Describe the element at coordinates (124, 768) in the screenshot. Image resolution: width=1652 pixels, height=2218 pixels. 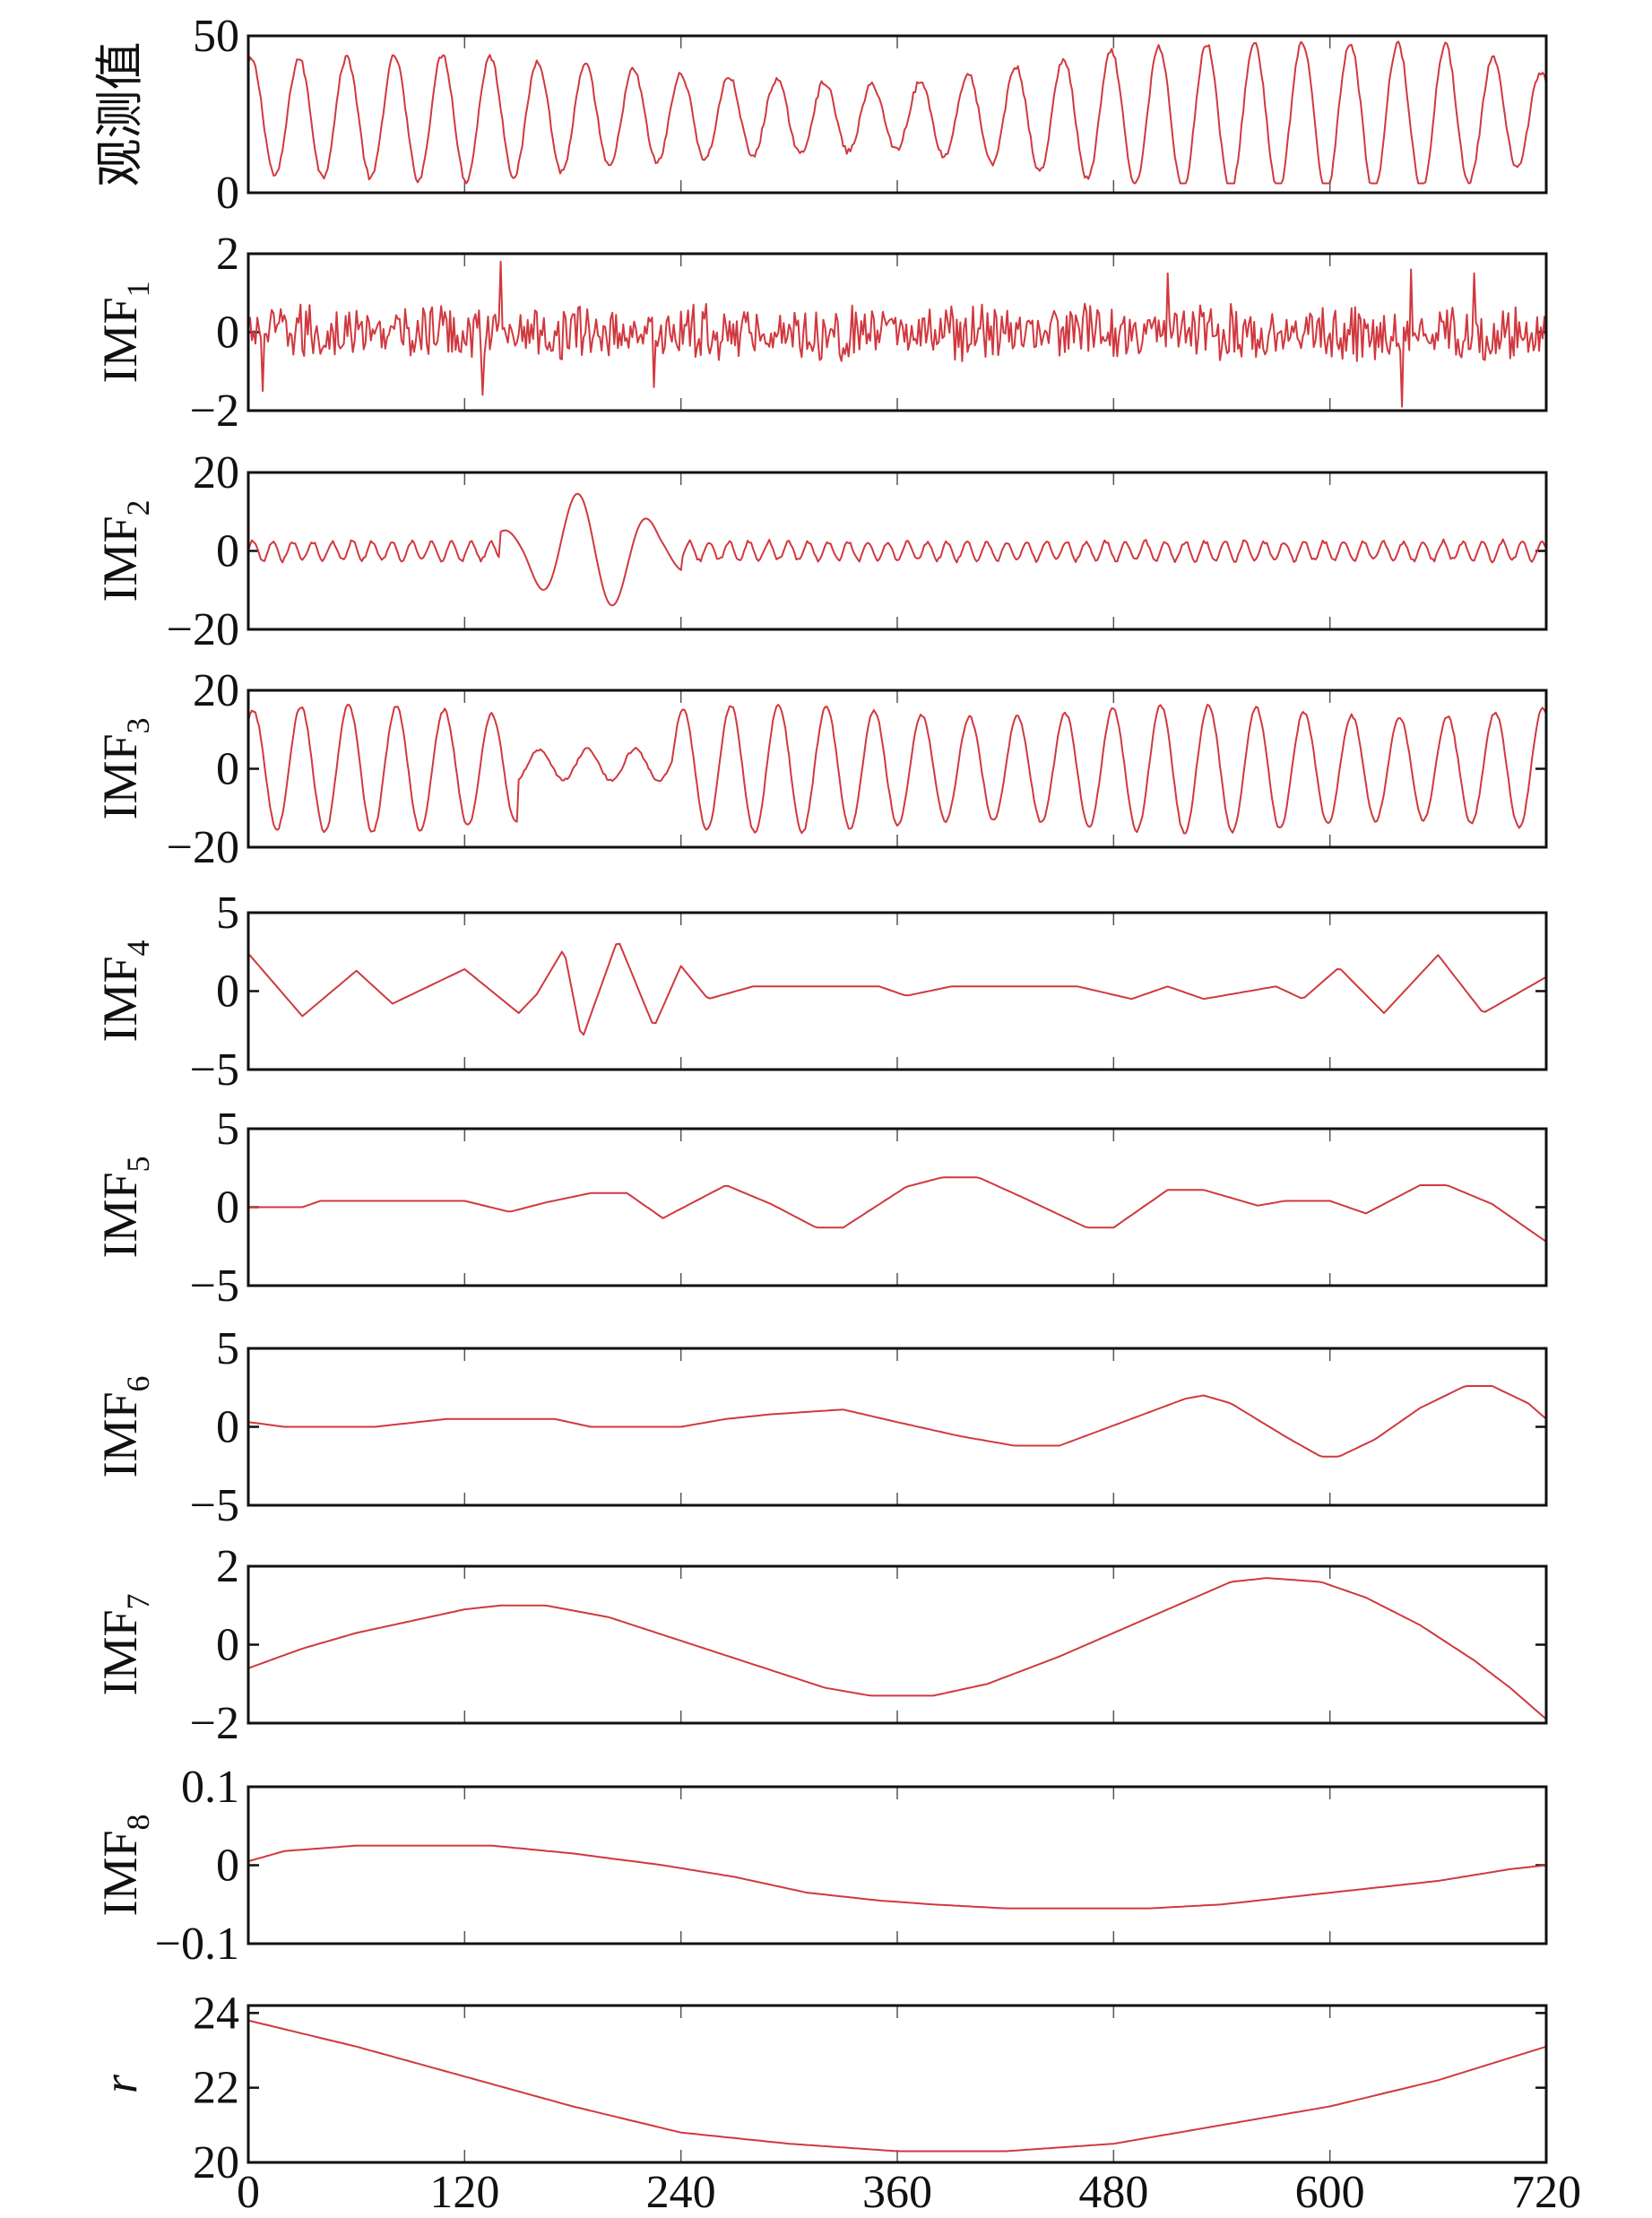
I see `y-axis-label: IMF3` at that location.